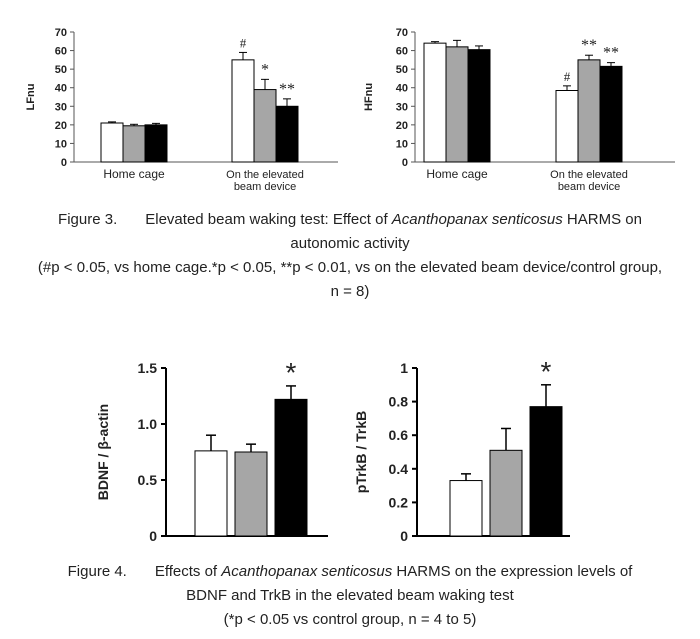  Describe the element at coordinates (265, 175) in the screenshot. I see `lfnu-group-label: On the elevated` at that location.